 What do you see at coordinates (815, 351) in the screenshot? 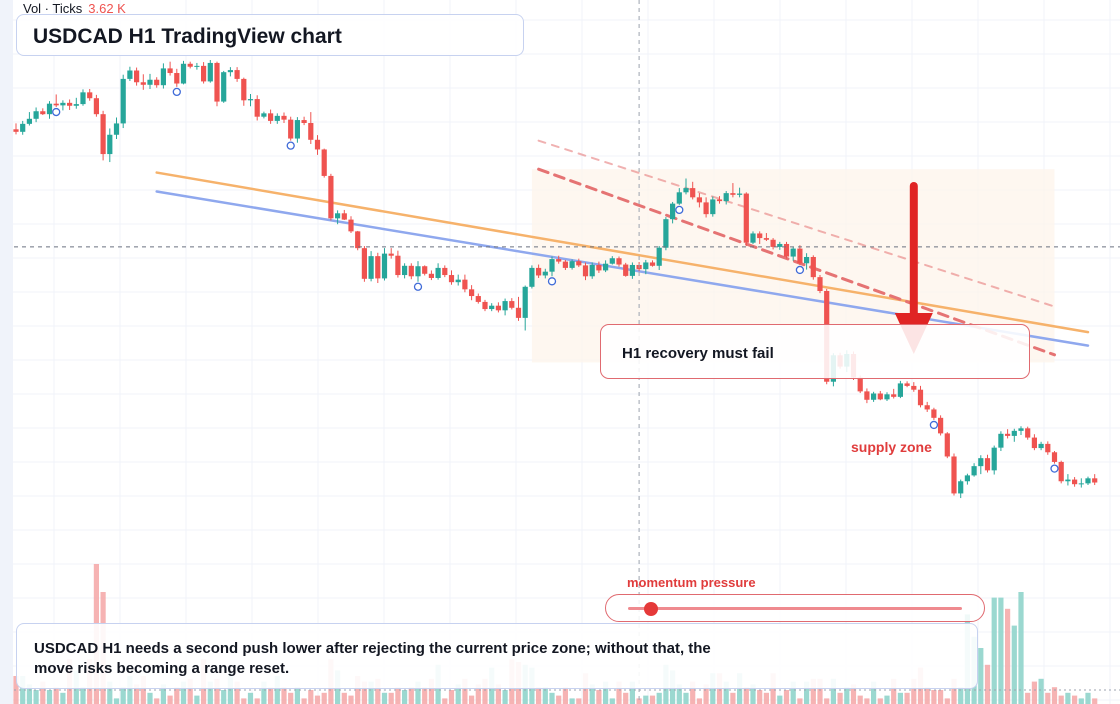
I see `recovery-callout: H1 recovery must fail` at bounding box center [815, 351].